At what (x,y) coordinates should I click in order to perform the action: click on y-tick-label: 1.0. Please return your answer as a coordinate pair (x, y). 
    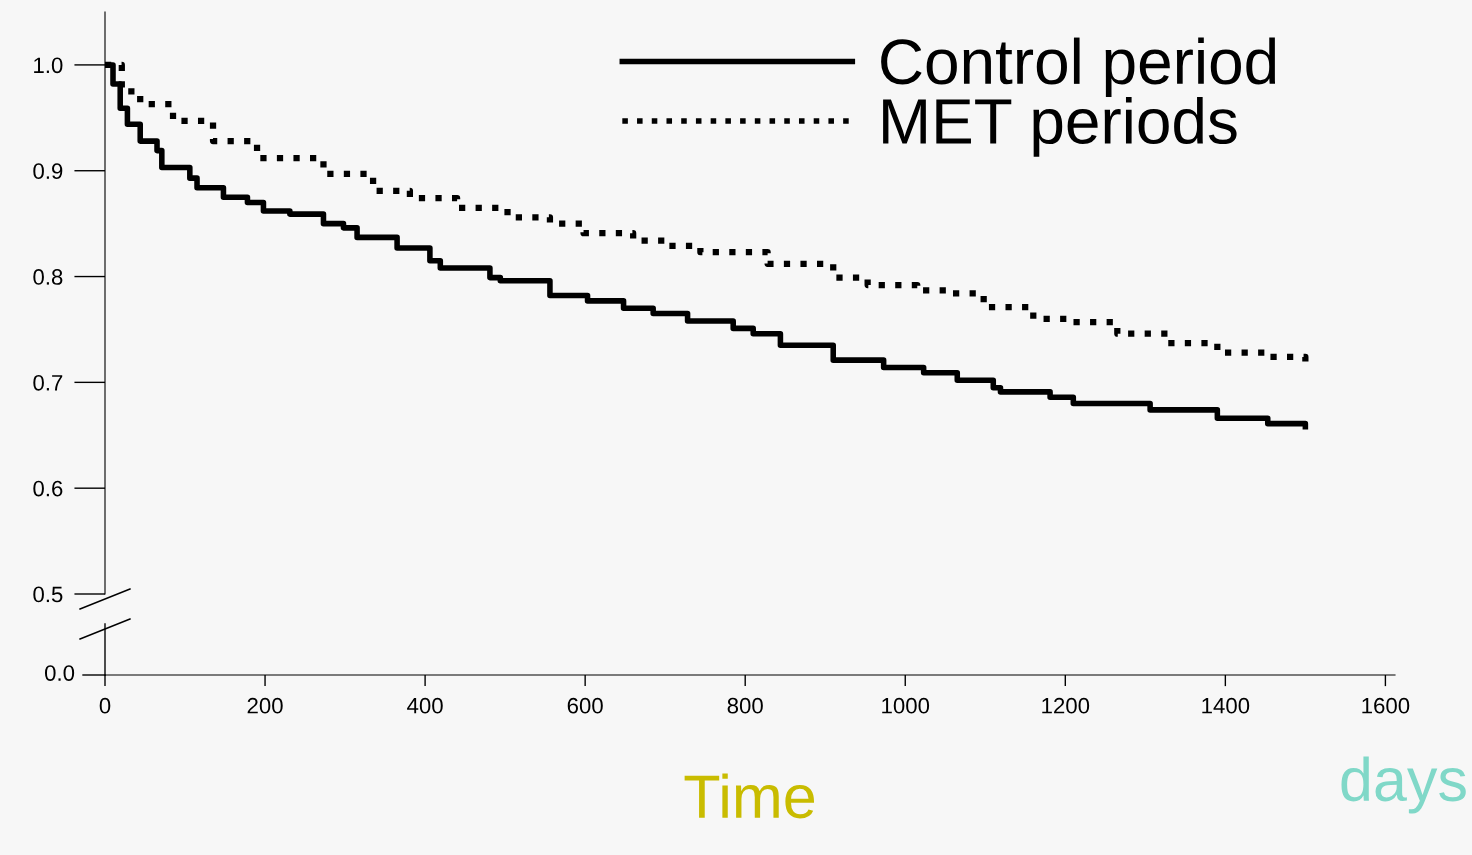
    Looking at the image, I should click on (48, 65).